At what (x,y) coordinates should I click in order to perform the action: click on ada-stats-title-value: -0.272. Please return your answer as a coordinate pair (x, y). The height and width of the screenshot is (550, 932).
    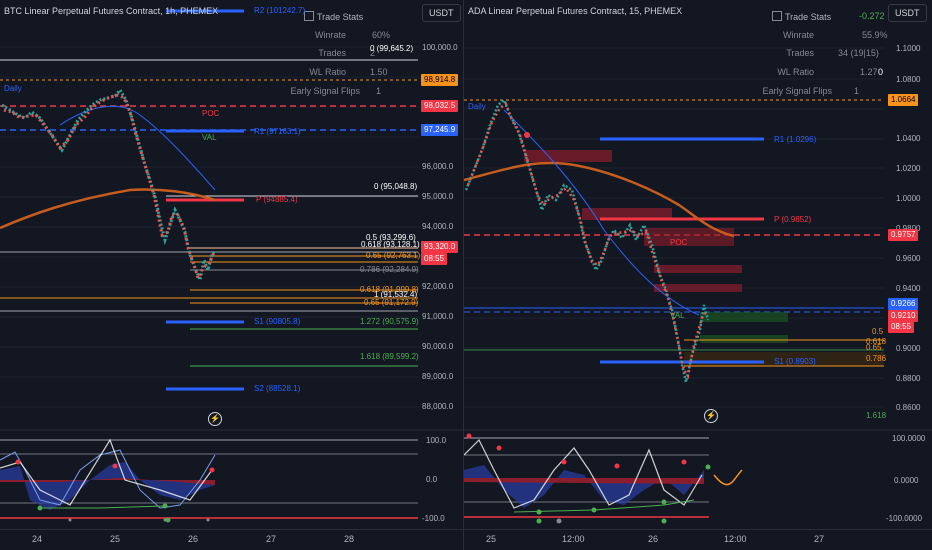
    Looking at the image, I should click on (872, 16).